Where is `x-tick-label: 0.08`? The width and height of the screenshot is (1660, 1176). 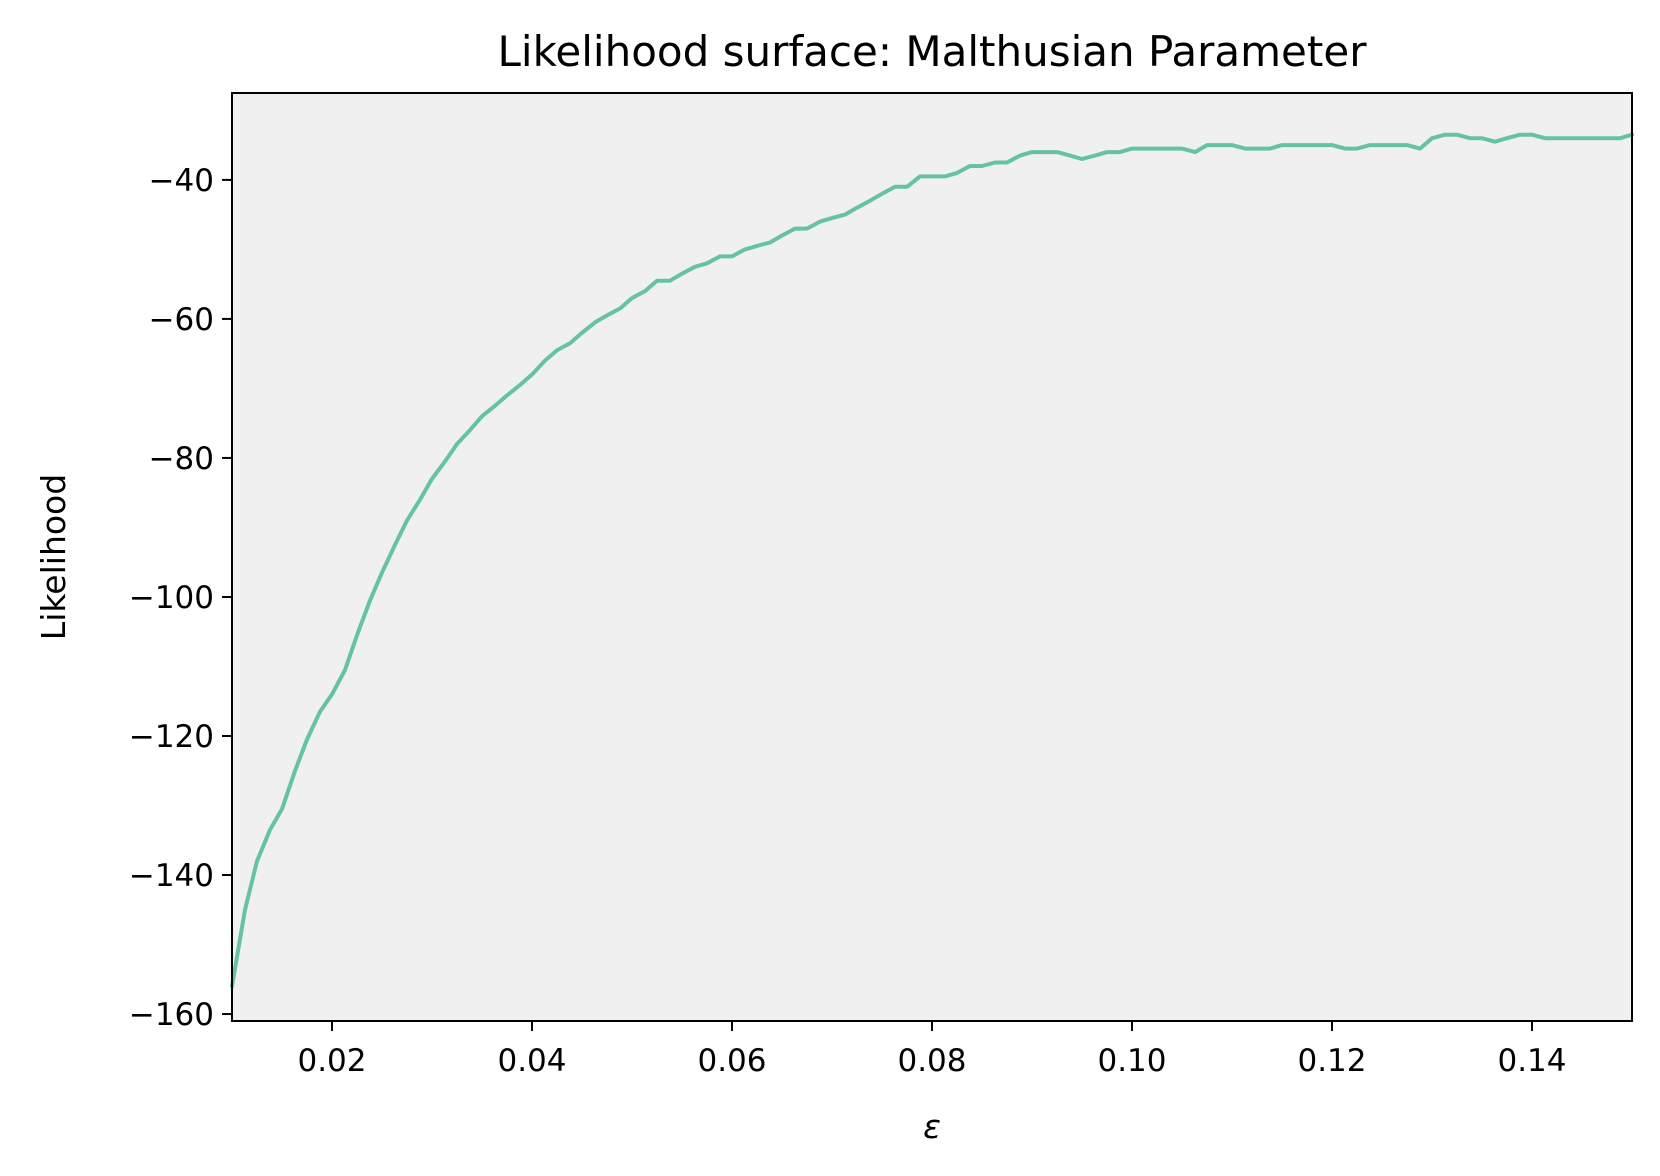
x-tick-label: 0.08 is located at coordinates (931, 1061).